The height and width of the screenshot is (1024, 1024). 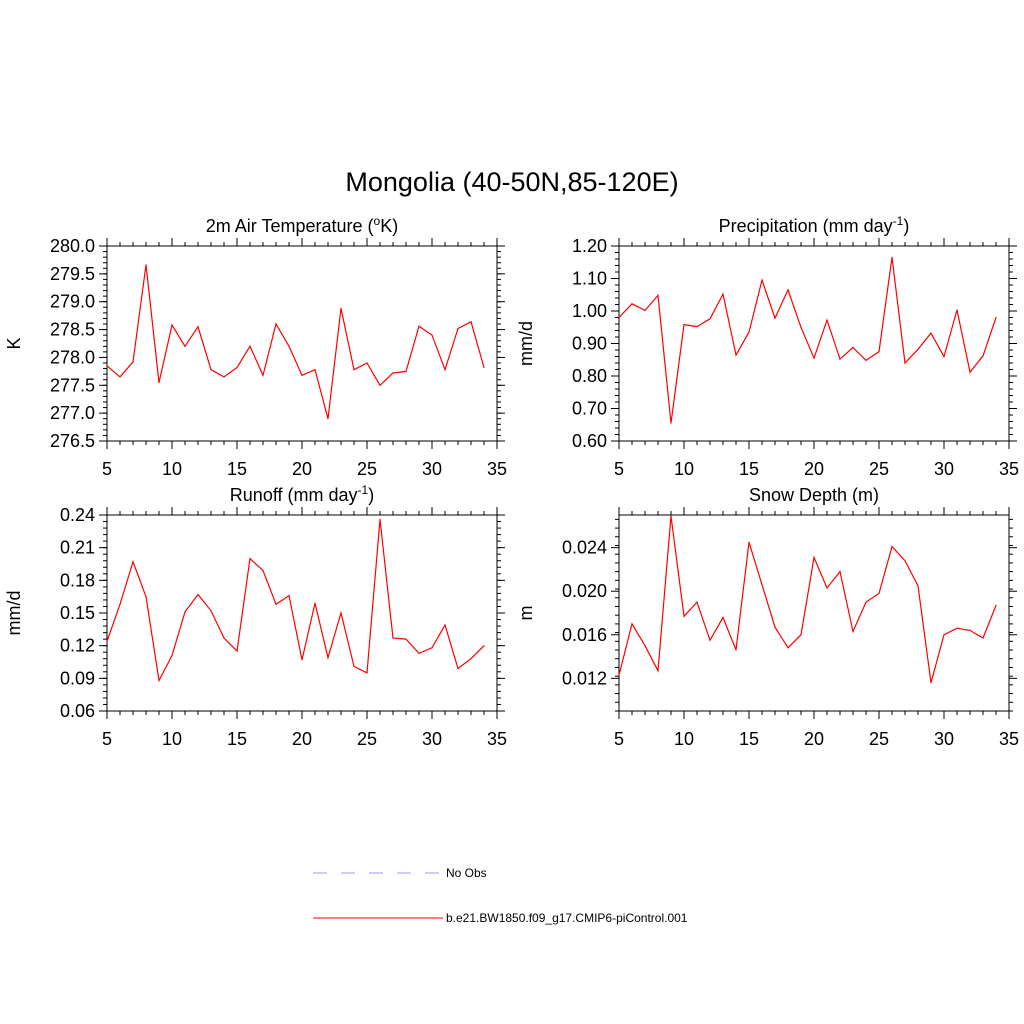 What do you see at coordinates (367, 469) in the screenshot?
I see `air-temperature-xtick-label: 25` at bounding box center [367, 469].